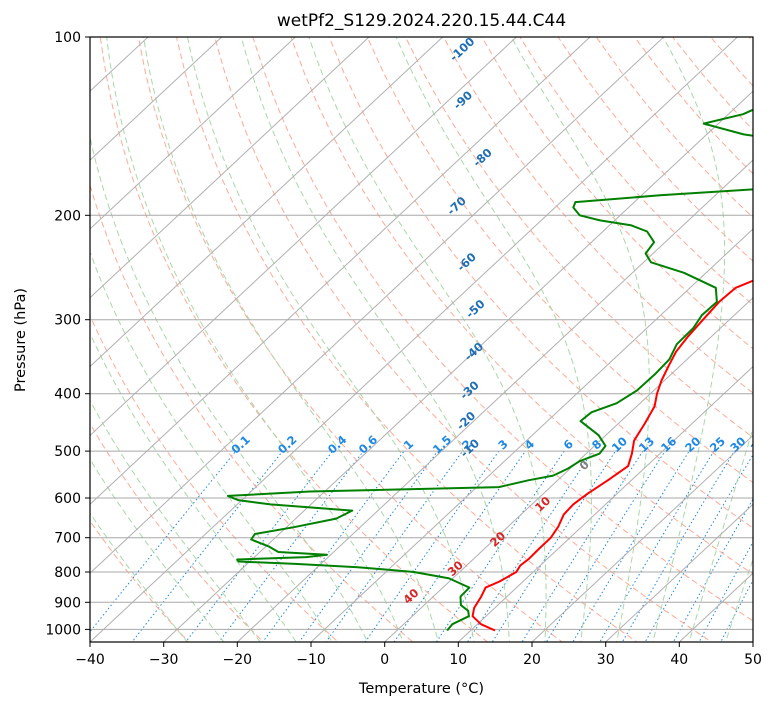 The image size is (775, 712). I want to click on x-tick-label: −30, so click(164, 660).